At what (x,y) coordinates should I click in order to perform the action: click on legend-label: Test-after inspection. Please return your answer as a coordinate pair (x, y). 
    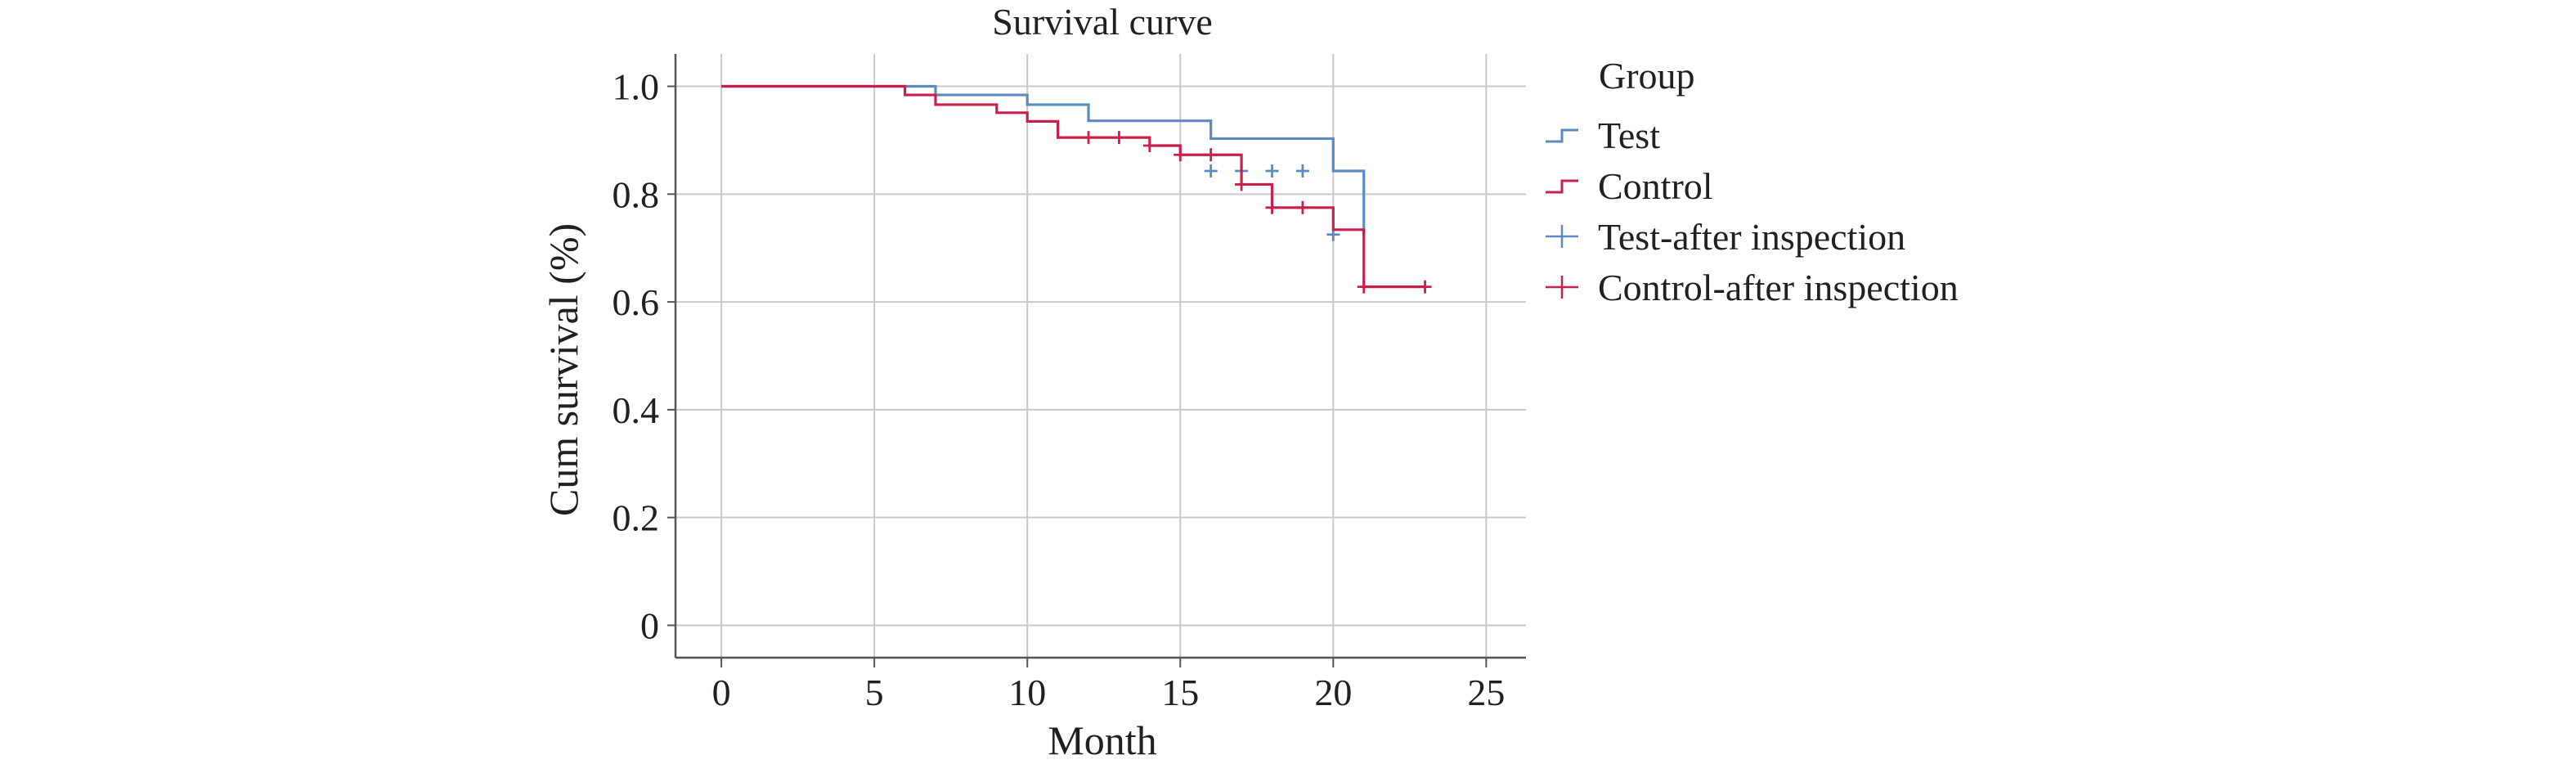
    Looking at the image, I should click on (1752, 237).